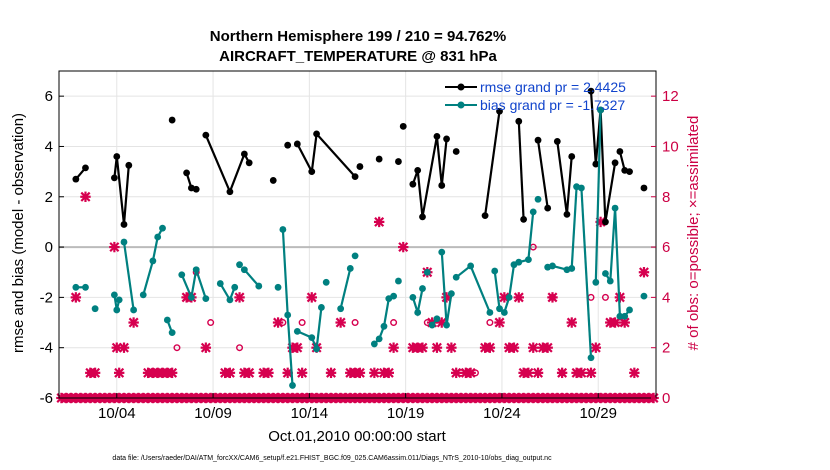 This screenshot has height=470, width=830. I want to click on y2-axis-ticks: 0 2 4 6 8 10 12, so click(665, 247).